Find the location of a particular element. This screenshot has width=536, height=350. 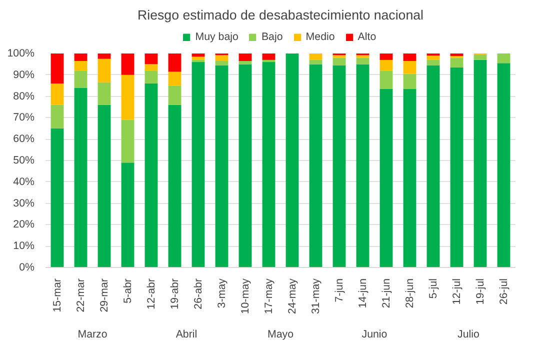

y-tick-label: 60% is located at coordinates (24, 139).